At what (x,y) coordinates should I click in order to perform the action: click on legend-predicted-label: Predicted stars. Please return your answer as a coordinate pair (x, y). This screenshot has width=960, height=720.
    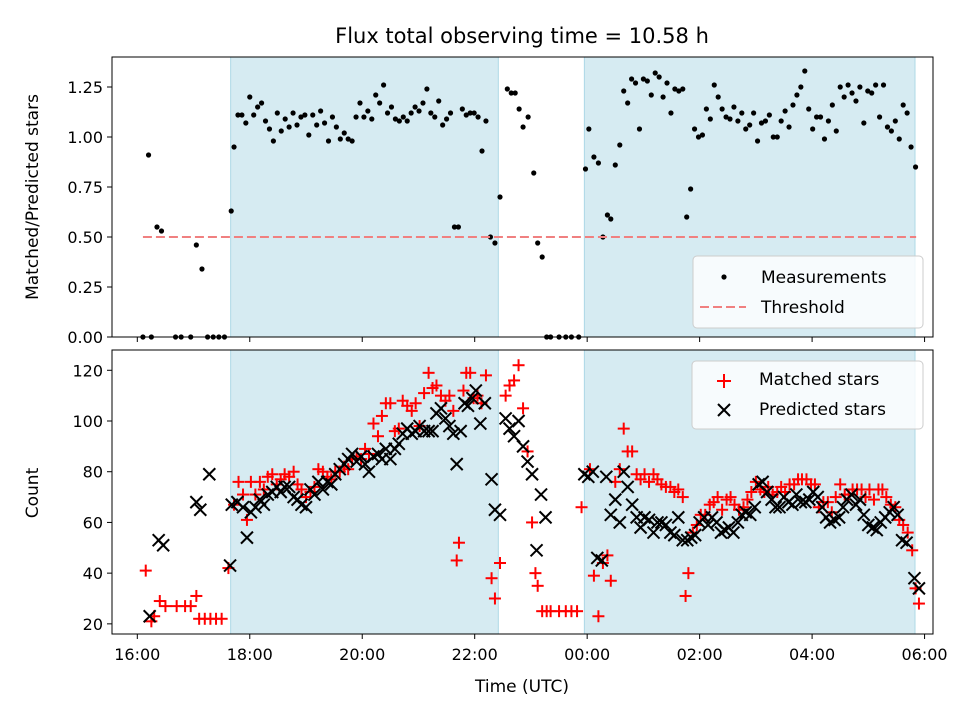
    Looking at the image, I should click on (822, 410).